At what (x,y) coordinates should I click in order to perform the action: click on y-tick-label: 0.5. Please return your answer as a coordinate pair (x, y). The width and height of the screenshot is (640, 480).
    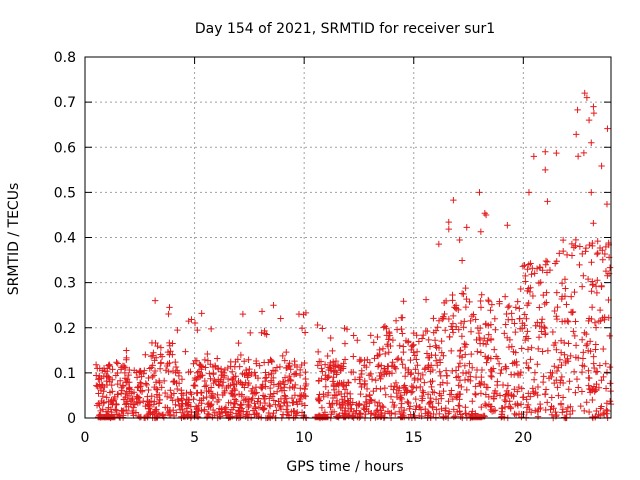
    Looking at the image, I should click on (65, 193).